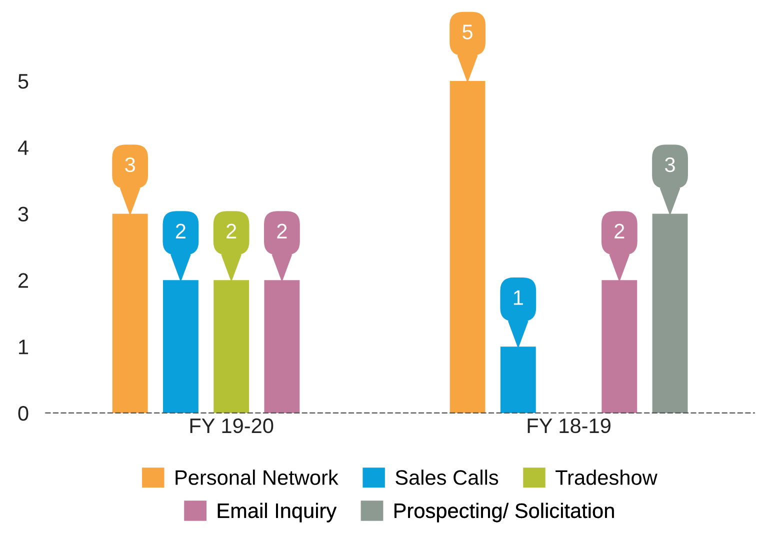 Image resolution: width=762 pixels, height=547 pixels. I want to click on y-tick-label: 2, so click(23, 280).